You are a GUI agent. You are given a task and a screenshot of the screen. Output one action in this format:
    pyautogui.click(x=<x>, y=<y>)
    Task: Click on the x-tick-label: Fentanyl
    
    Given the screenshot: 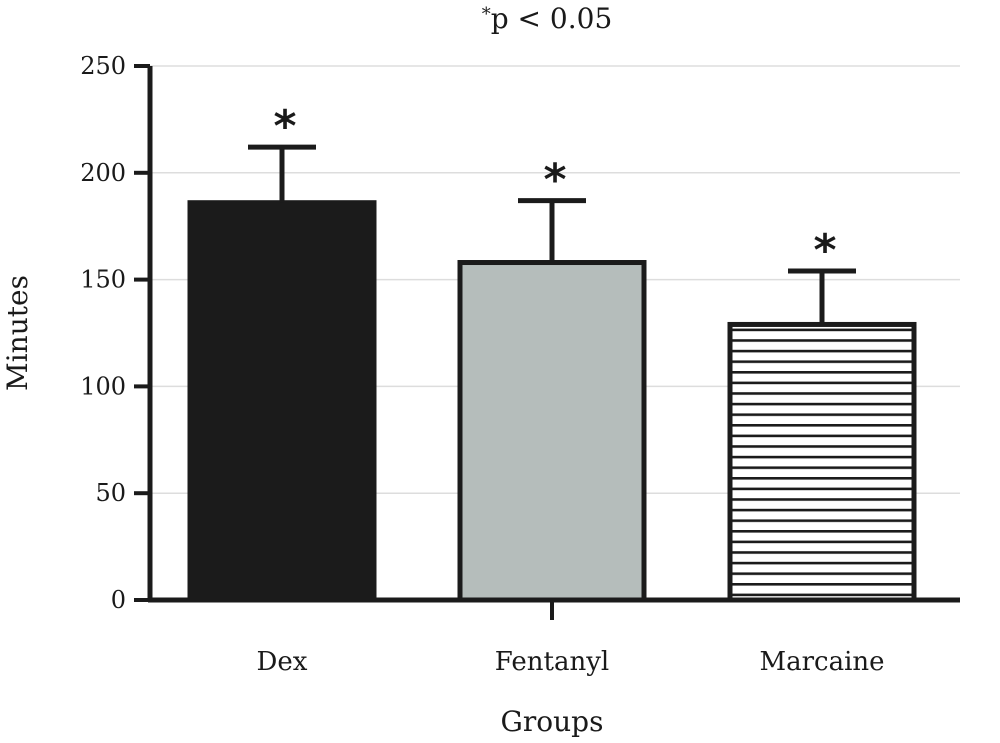 What is the action you would take?
    pyautogui.click(x=552, y=662)
    